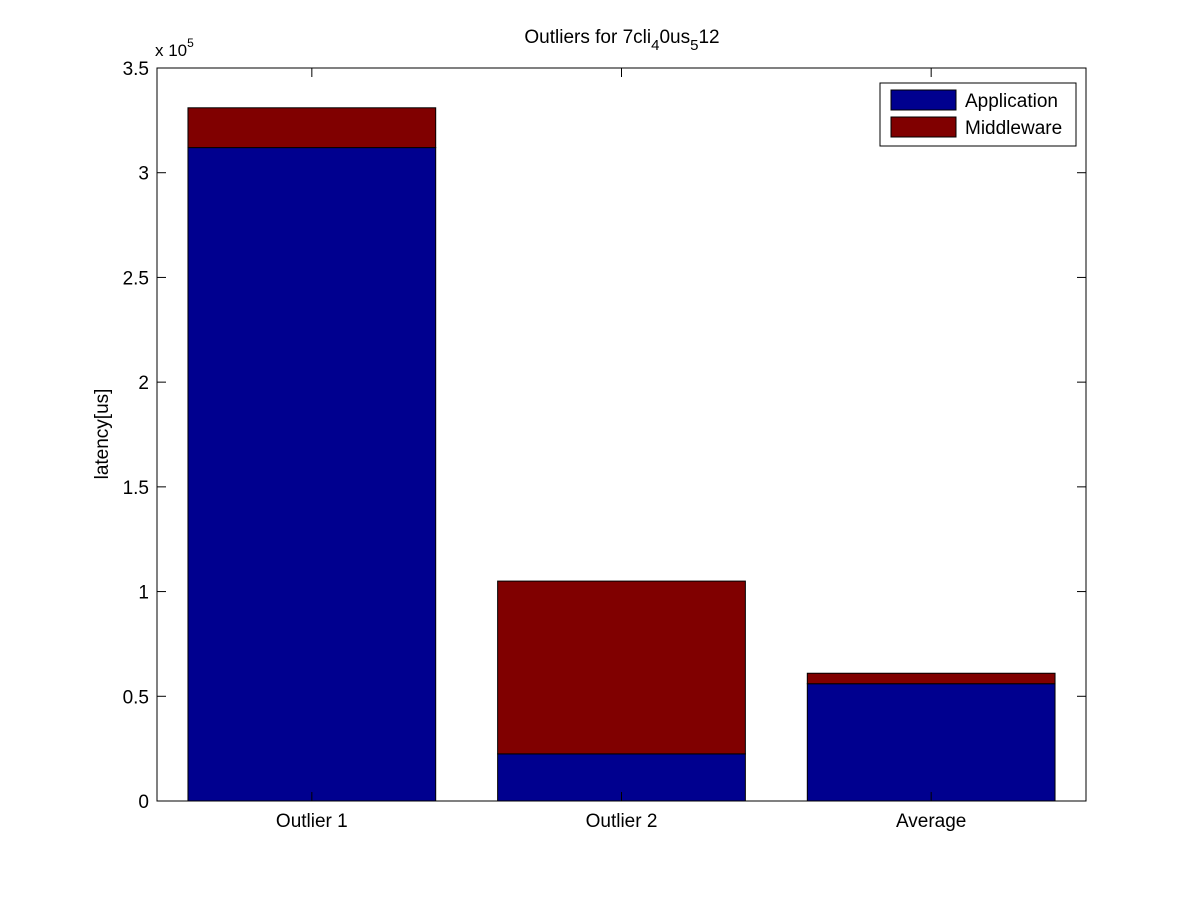  Describe the element at coordinates (923, 100) in the screenshot. I see `legend-swatch-application` at that location.